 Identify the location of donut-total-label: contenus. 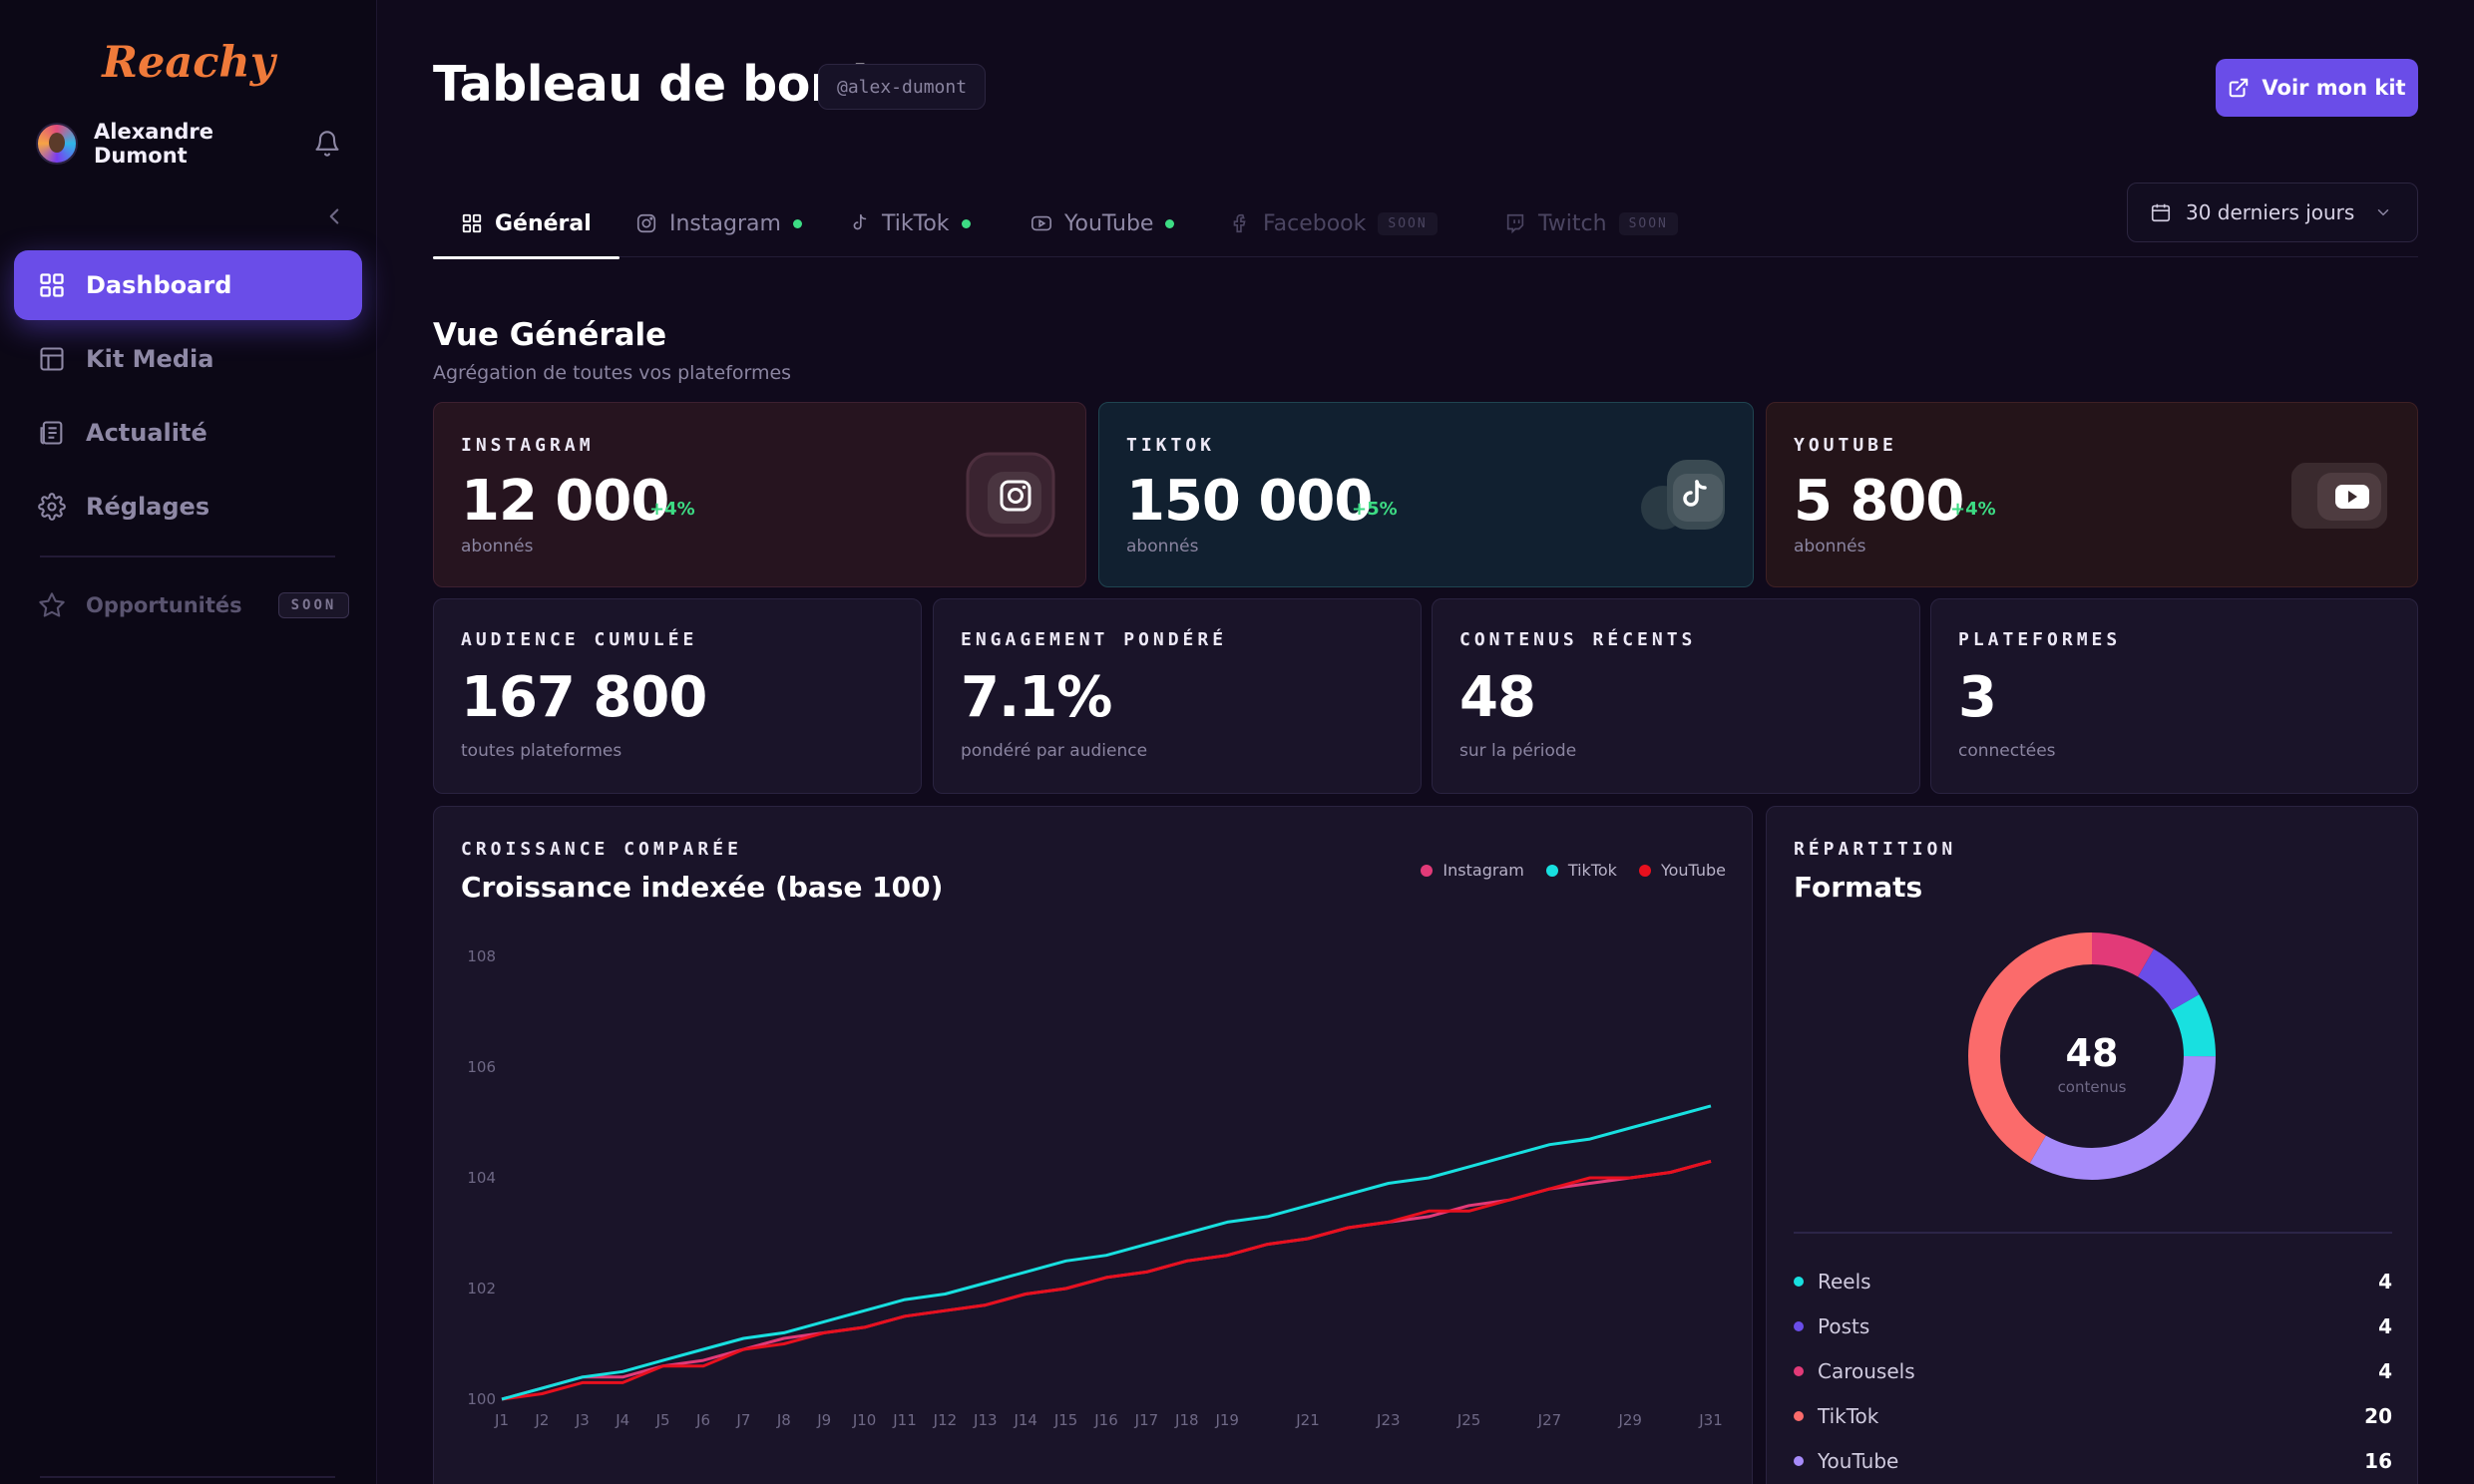
(2092, 1087).